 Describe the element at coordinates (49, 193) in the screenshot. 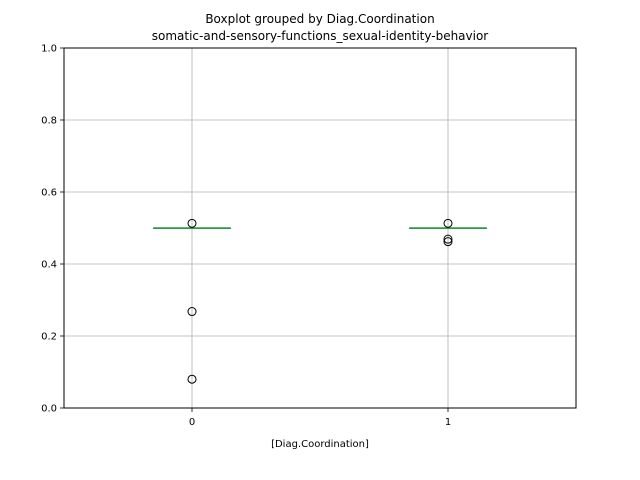

I see `y-tick-label: 0.6` at that location.